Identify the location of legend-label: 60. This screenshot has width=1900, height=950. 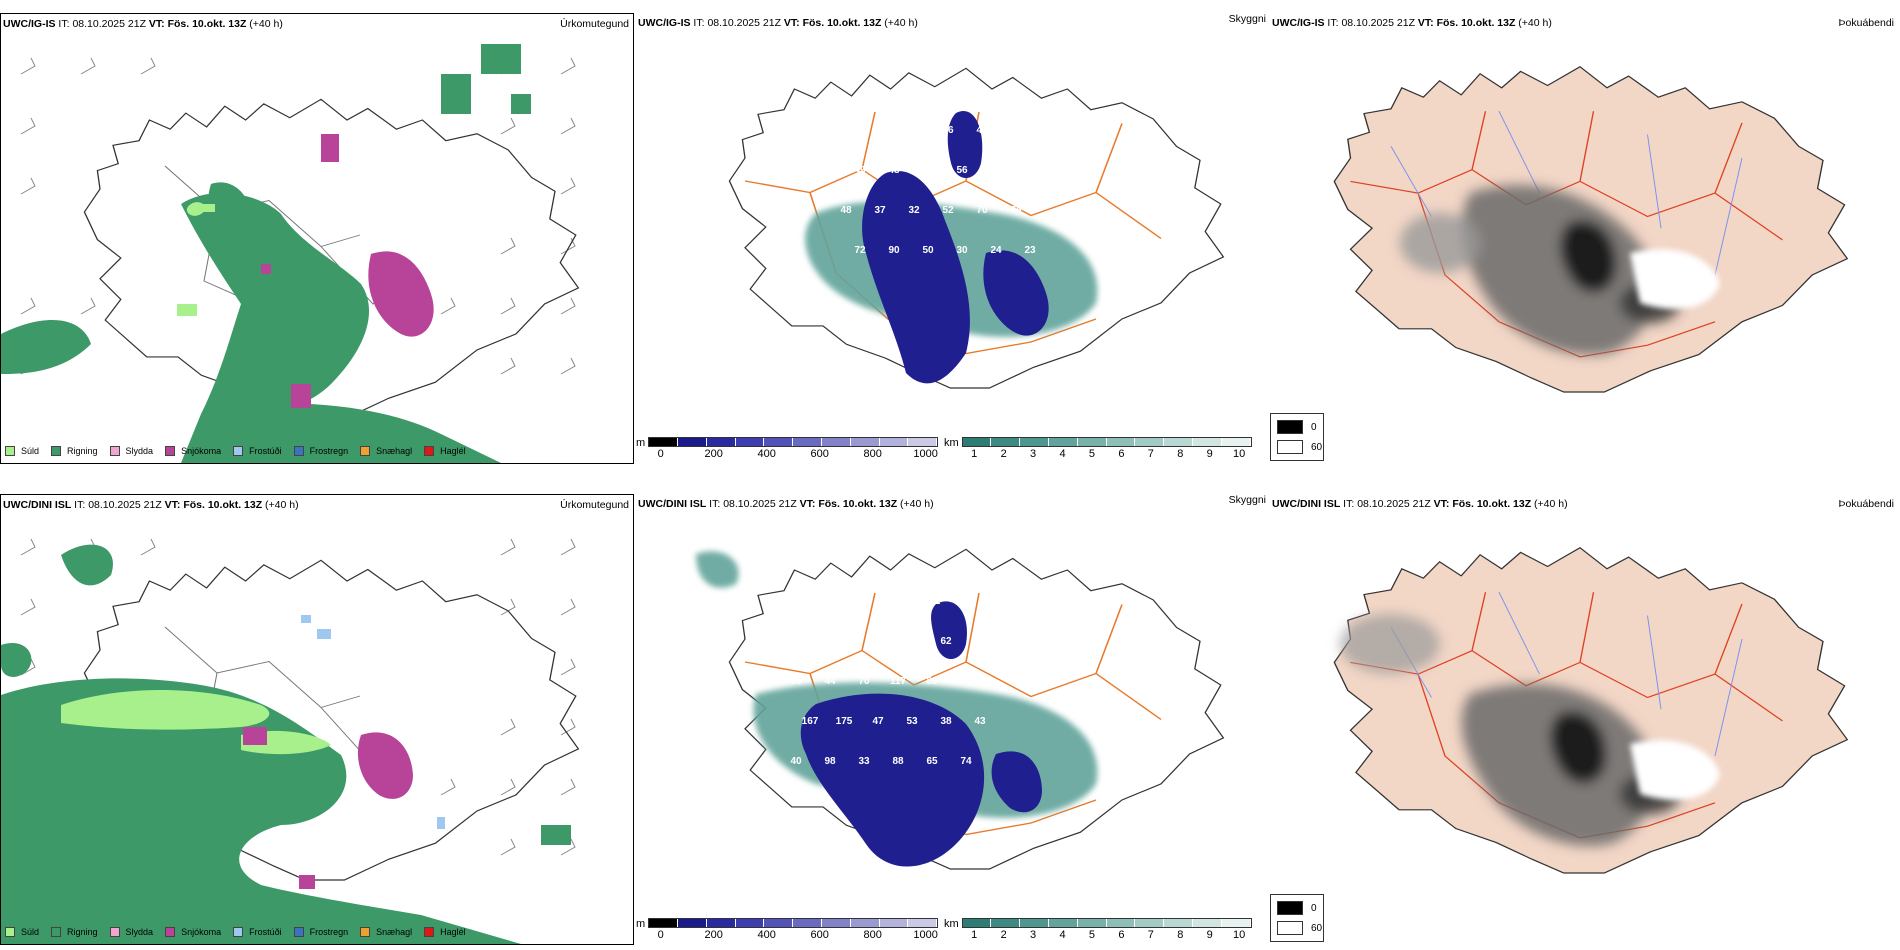
(1317, 447).